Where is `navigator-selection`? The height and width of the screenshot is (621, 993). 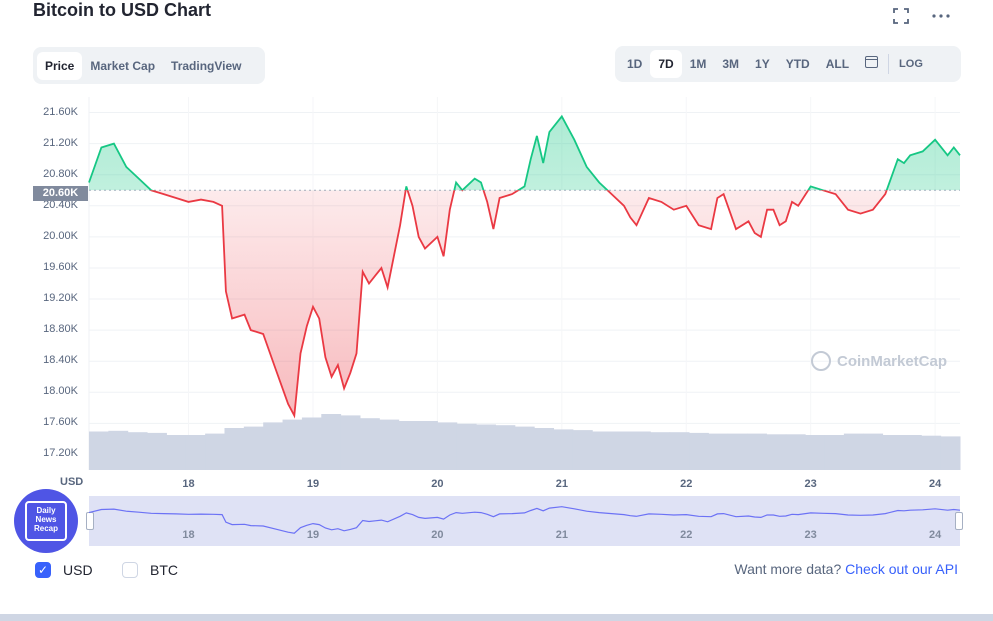
navigator-selection is located at coordinates (524, 521).